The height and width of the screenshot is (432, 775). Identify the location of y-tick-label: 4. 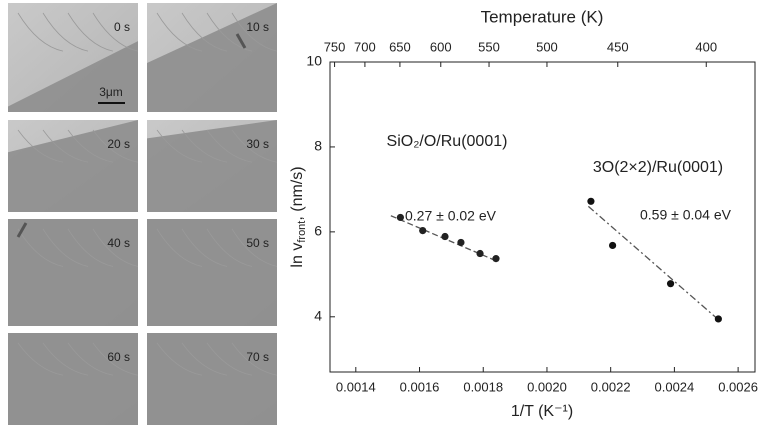
(318, 315).